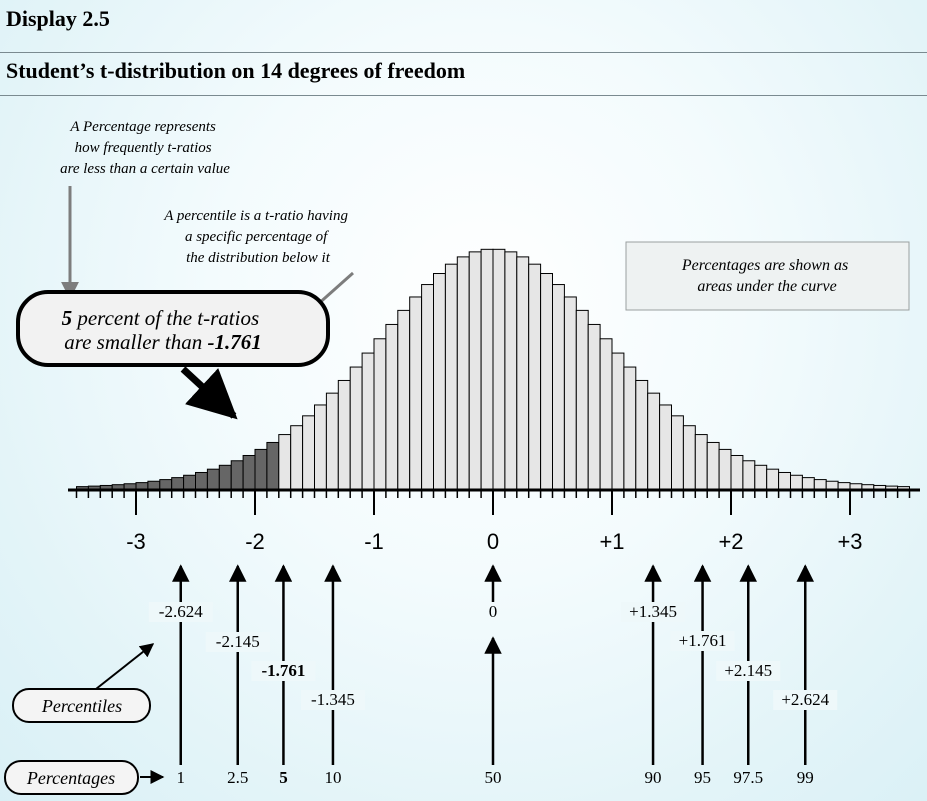 This screenshot has height=801, width=927. I want to click on percentage-label: 1, so click(180, 777).